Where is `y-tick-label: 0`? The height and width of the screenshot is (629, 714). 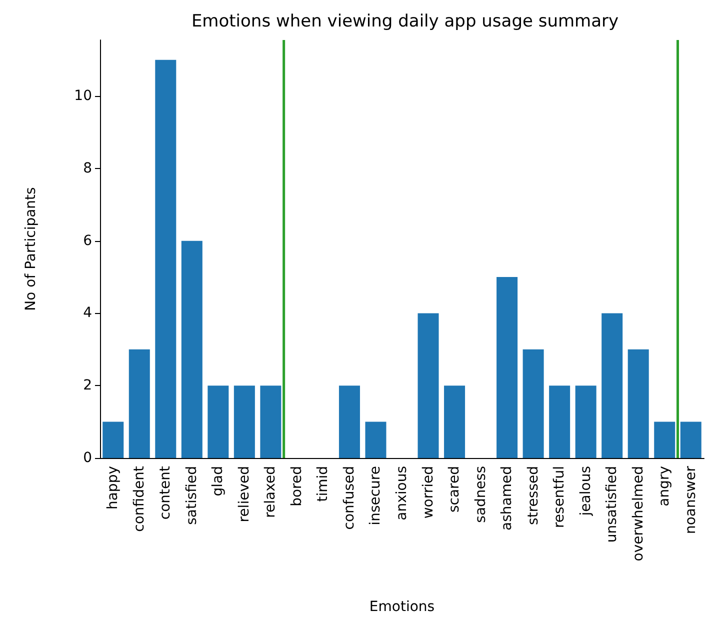
y-tick-label: 0 is located at coordinates (87, 458).